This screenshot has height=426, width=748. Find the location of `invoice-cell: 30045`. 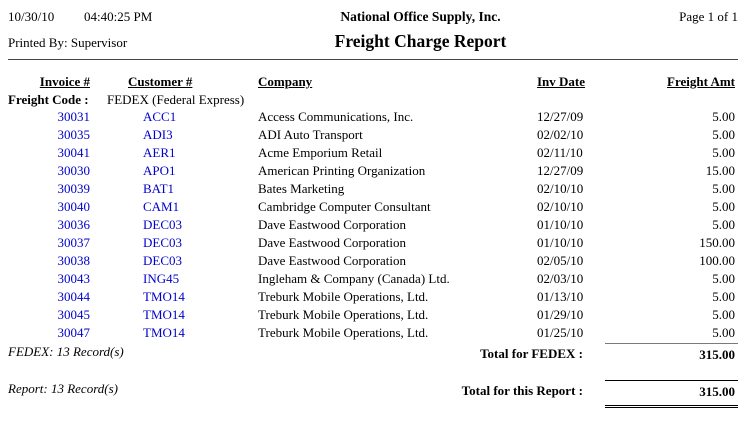

invoice-cell: 30045 is located at coordinates (74, 314).